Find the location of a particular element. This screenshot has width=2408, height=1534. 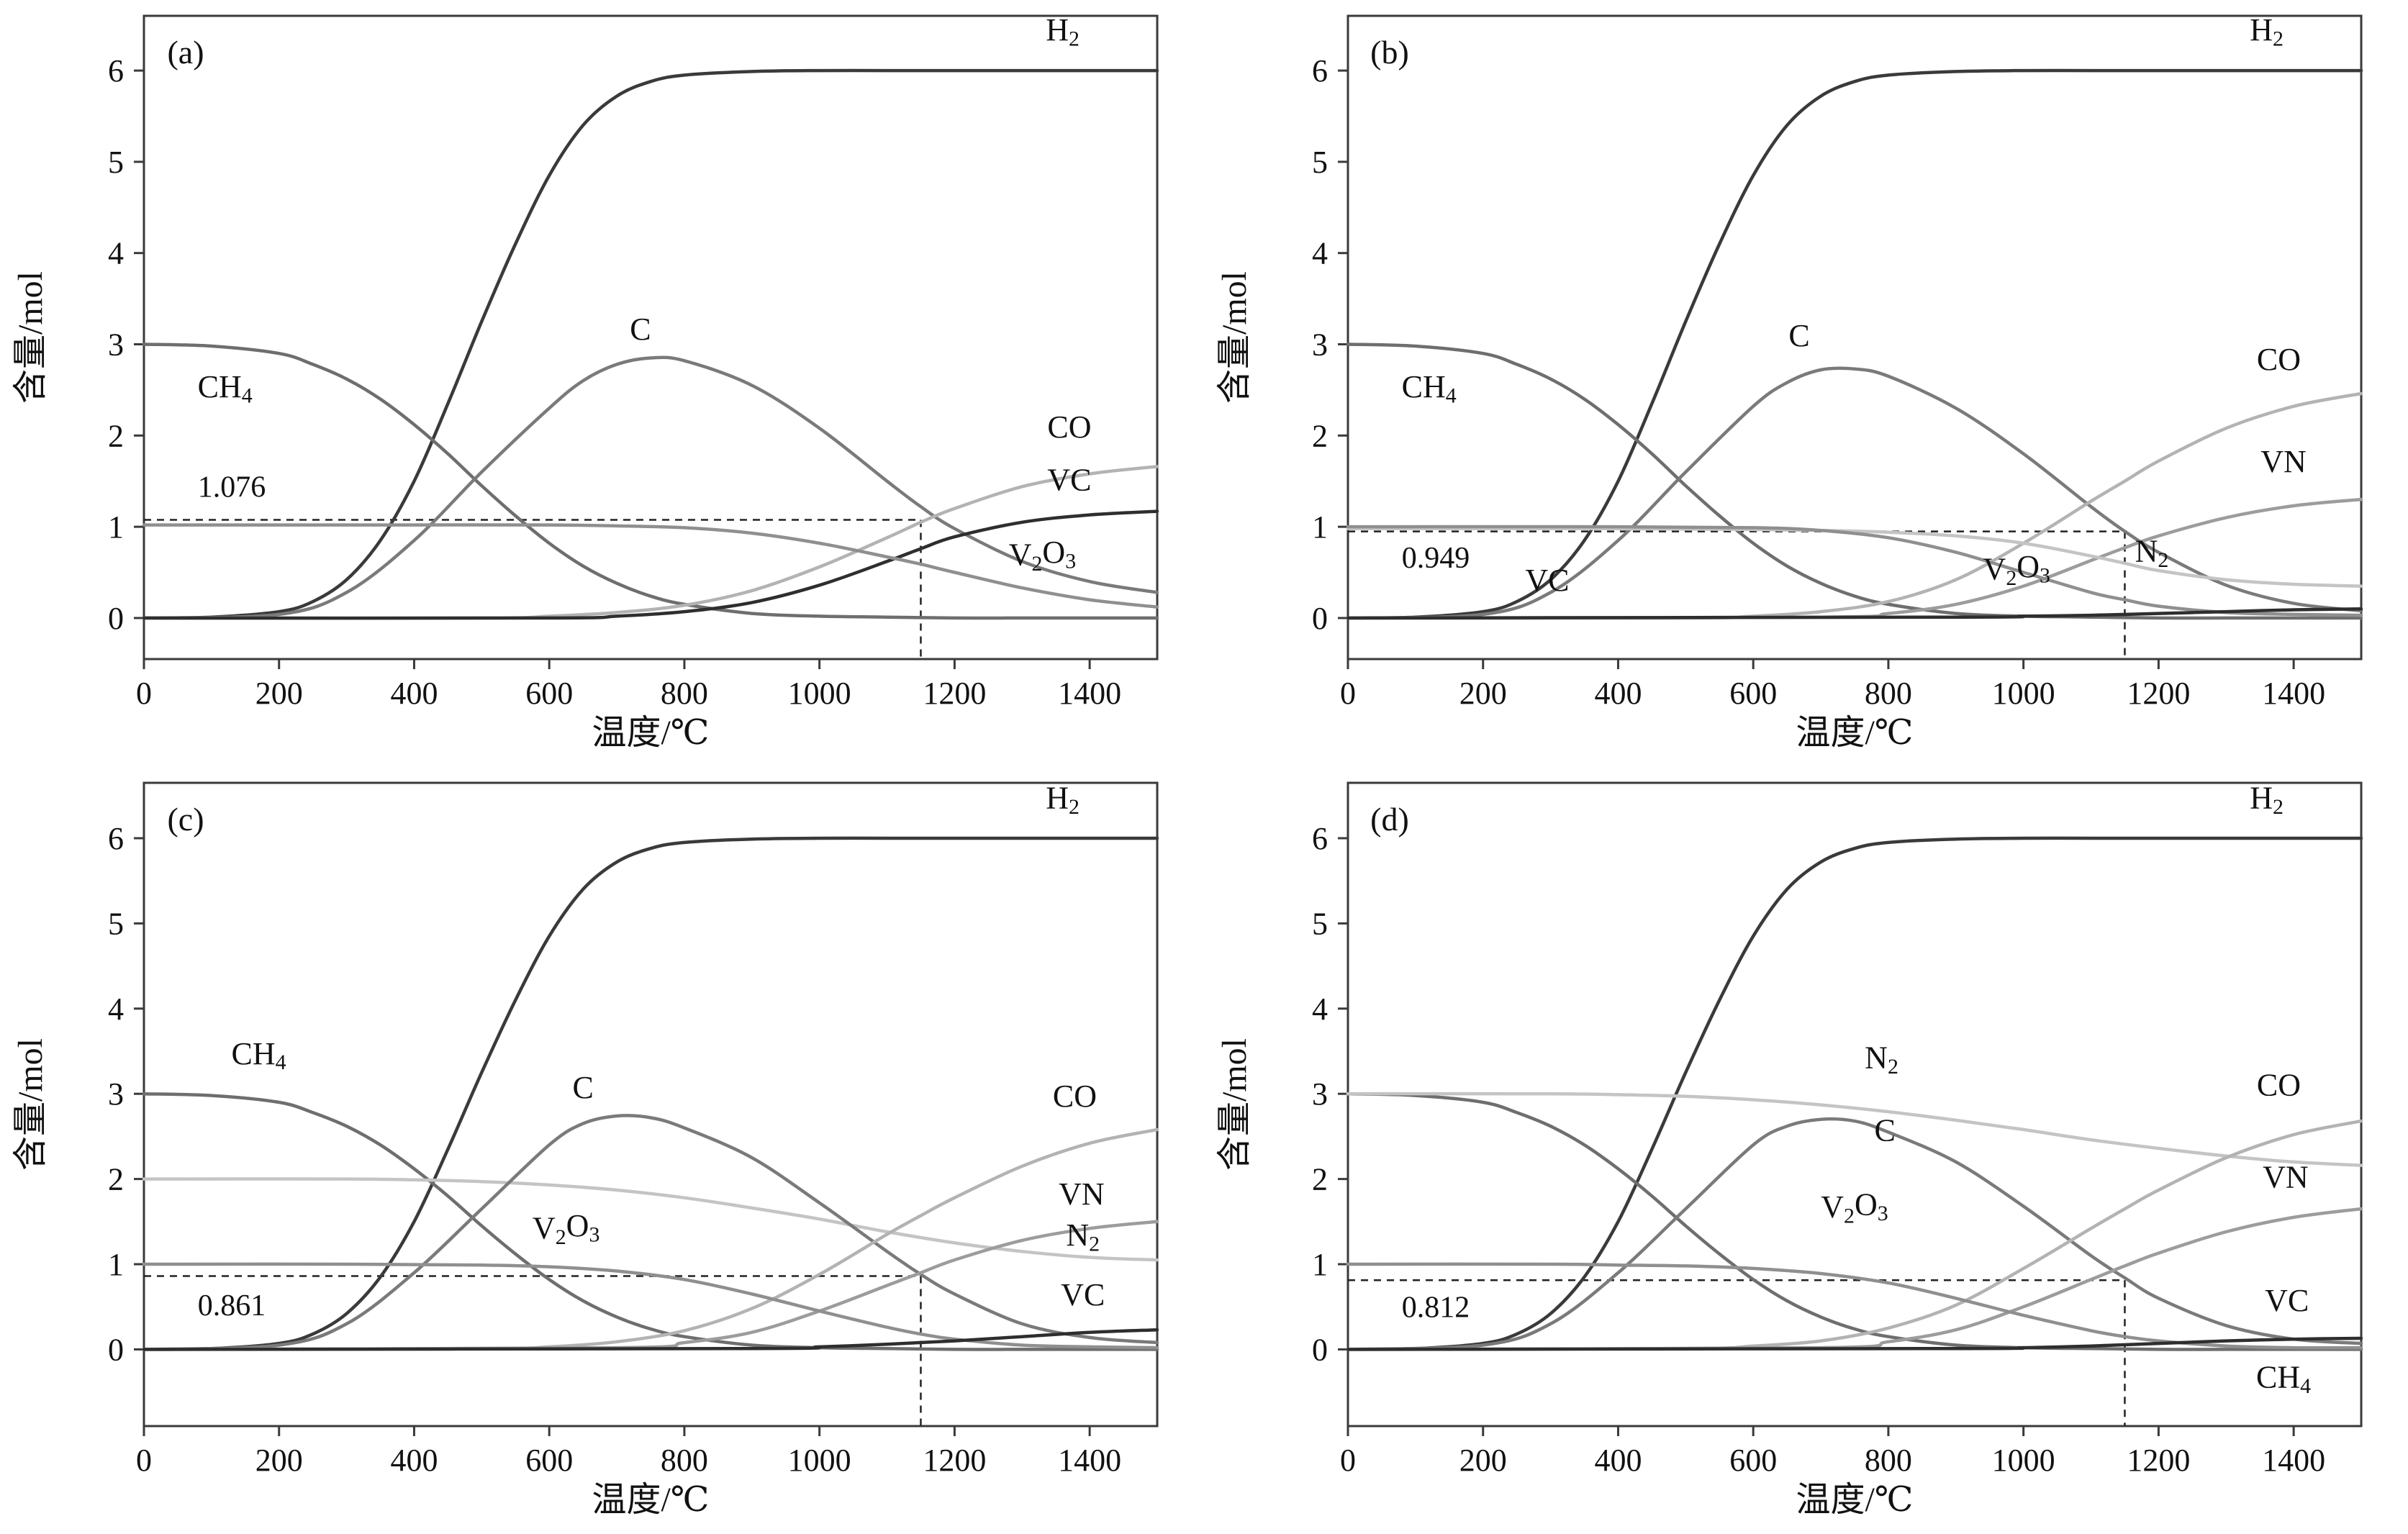

panel-label: (c) is located at coordinates (186, 819).